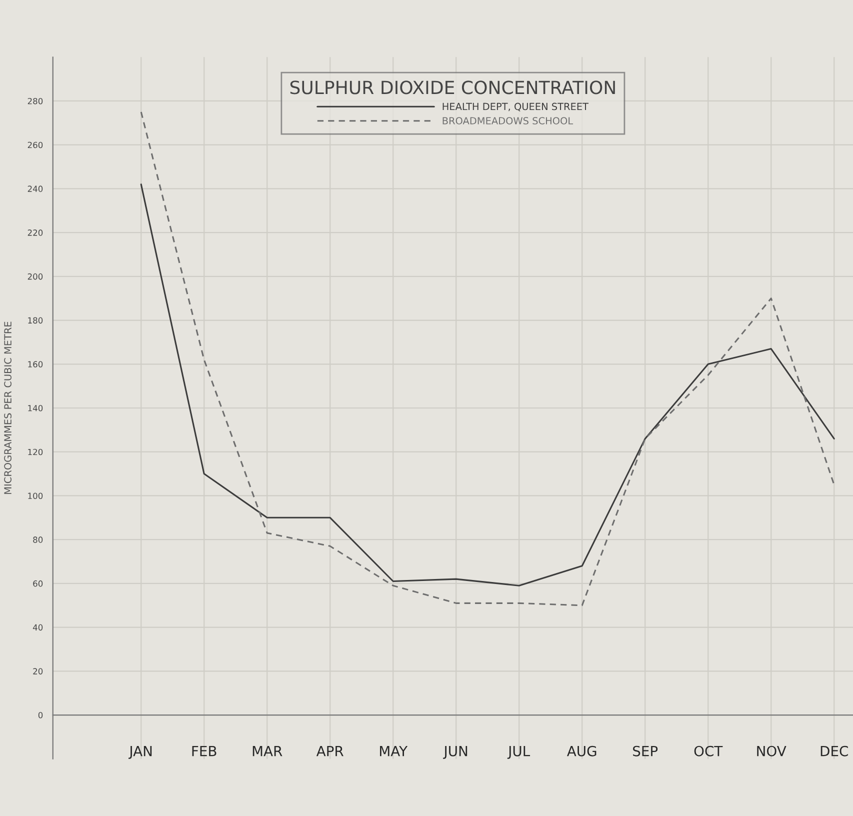 This screenshot has width=853, height=816. Describe the element at coordinates (834, 751) in the screenshot. I see `x-tick-label: DEC` at that location.